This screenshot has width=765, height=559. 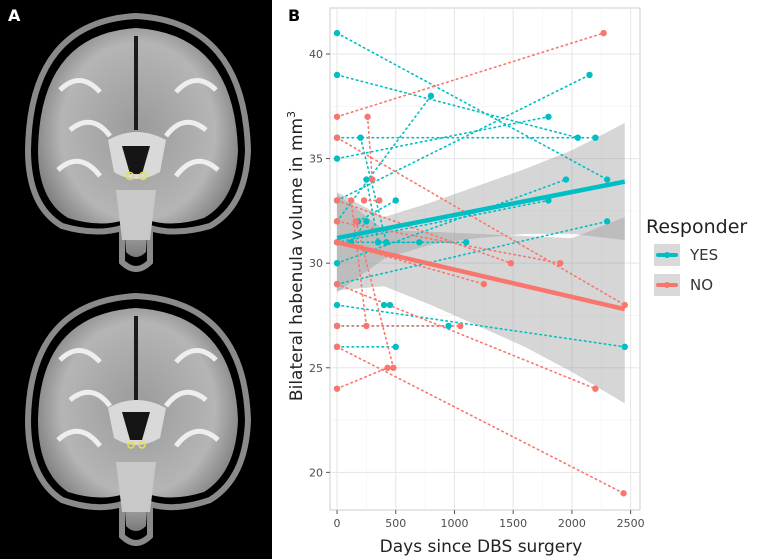 I want to click on legend-label-yes: YES, so click(x=704, y=255).